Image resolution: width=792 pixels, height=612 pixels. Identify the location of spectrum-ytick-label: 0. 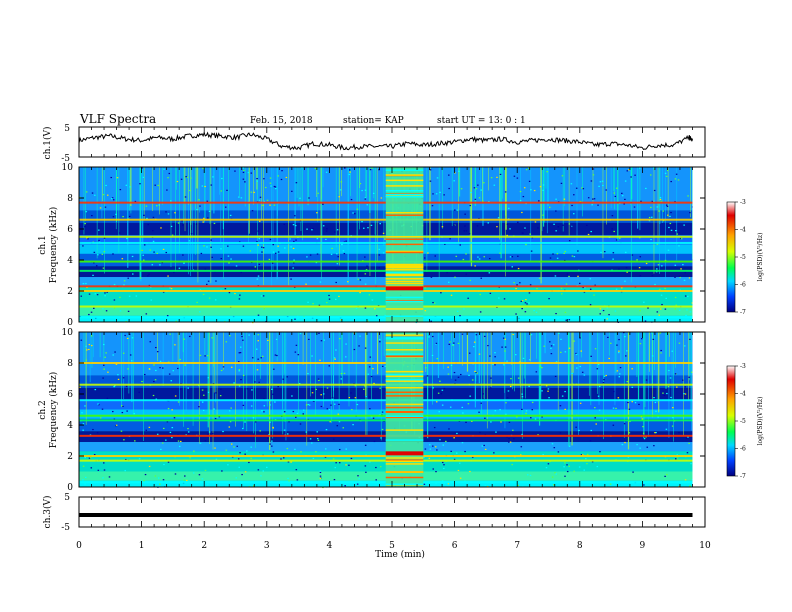
(70, 323).